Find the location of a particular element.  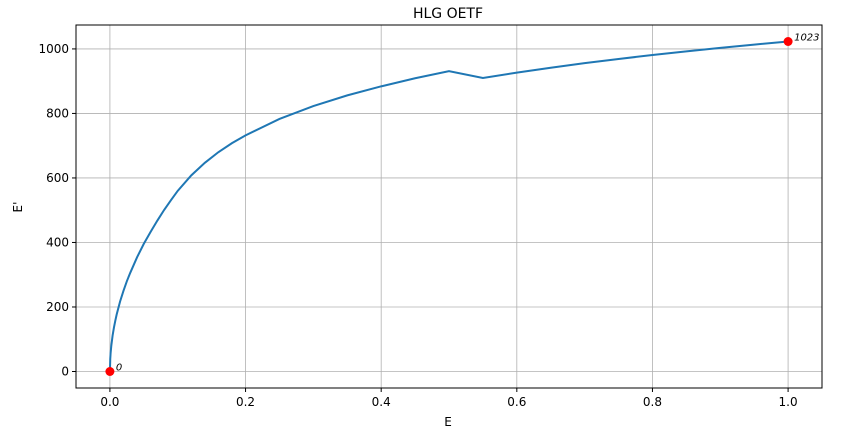

point-label: 1023 is located at coordinates (806, 38).